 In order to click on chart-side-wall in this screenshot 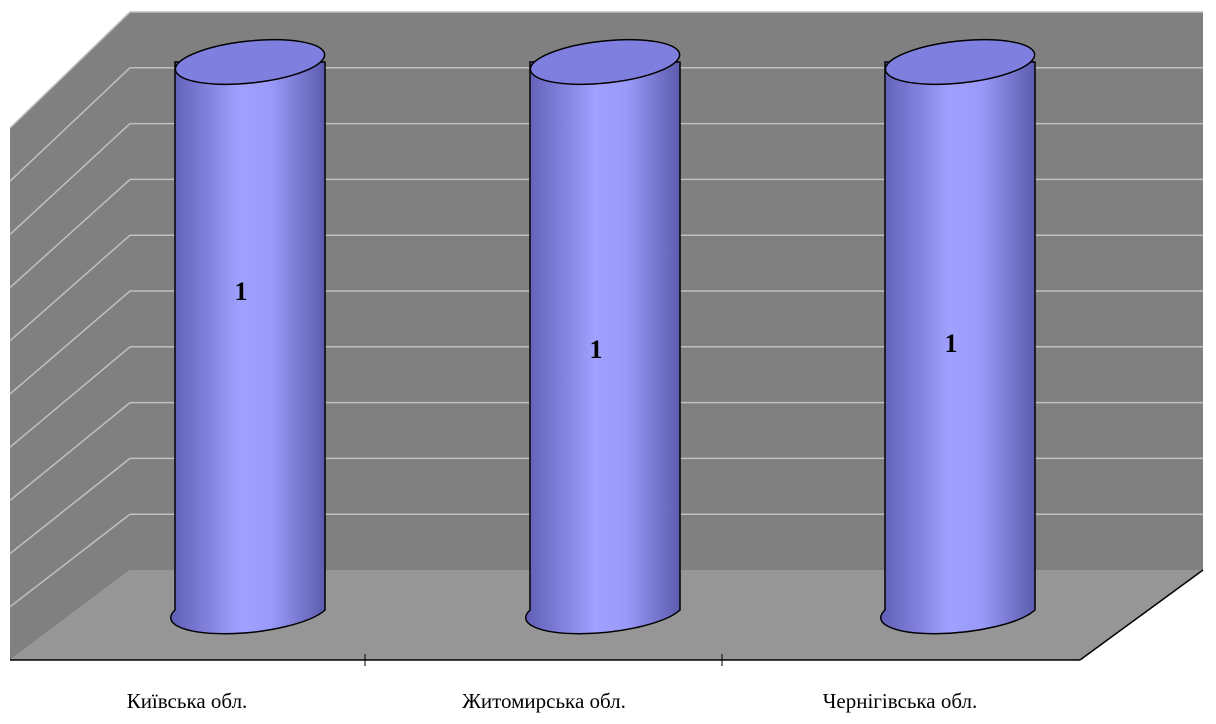, I will do `click(70, 336)`.